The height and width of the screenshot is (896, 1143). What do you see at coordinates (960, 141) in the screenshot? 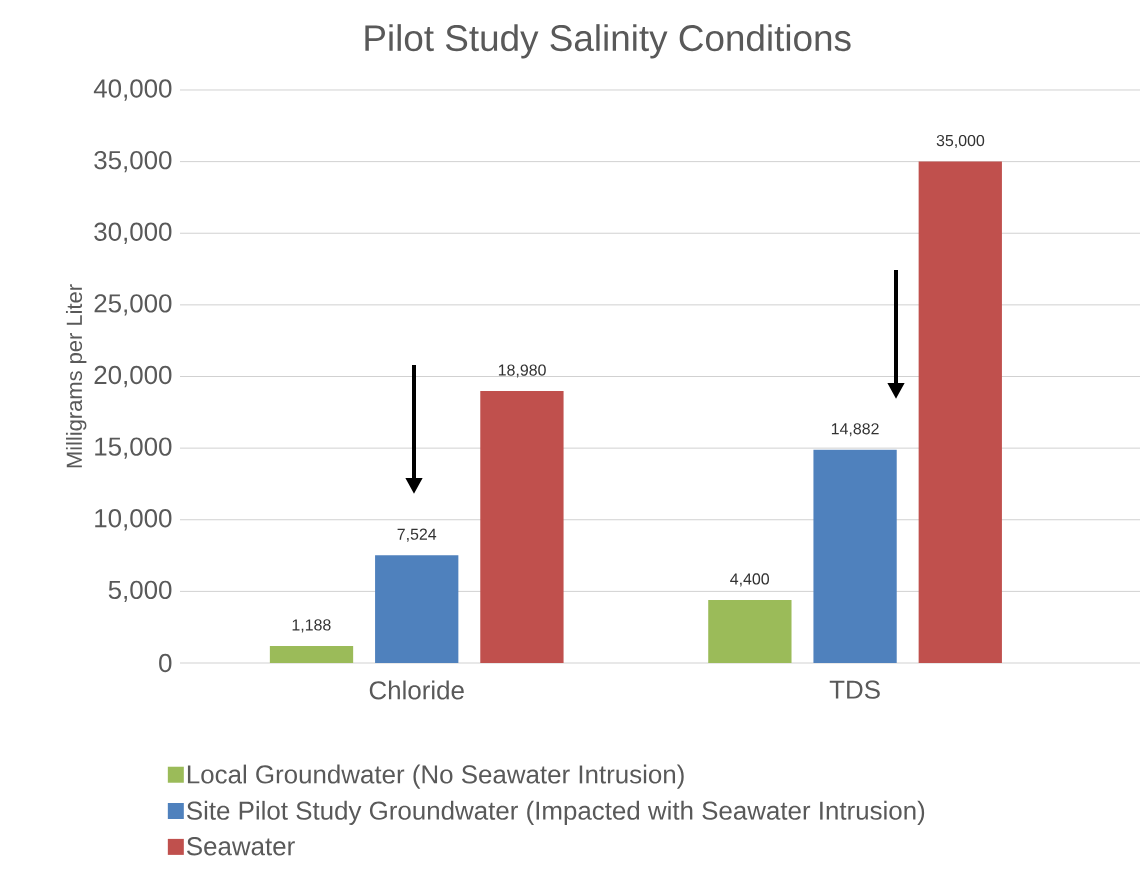
I see `data-label: 35,000` at bounding box center [960, 141].